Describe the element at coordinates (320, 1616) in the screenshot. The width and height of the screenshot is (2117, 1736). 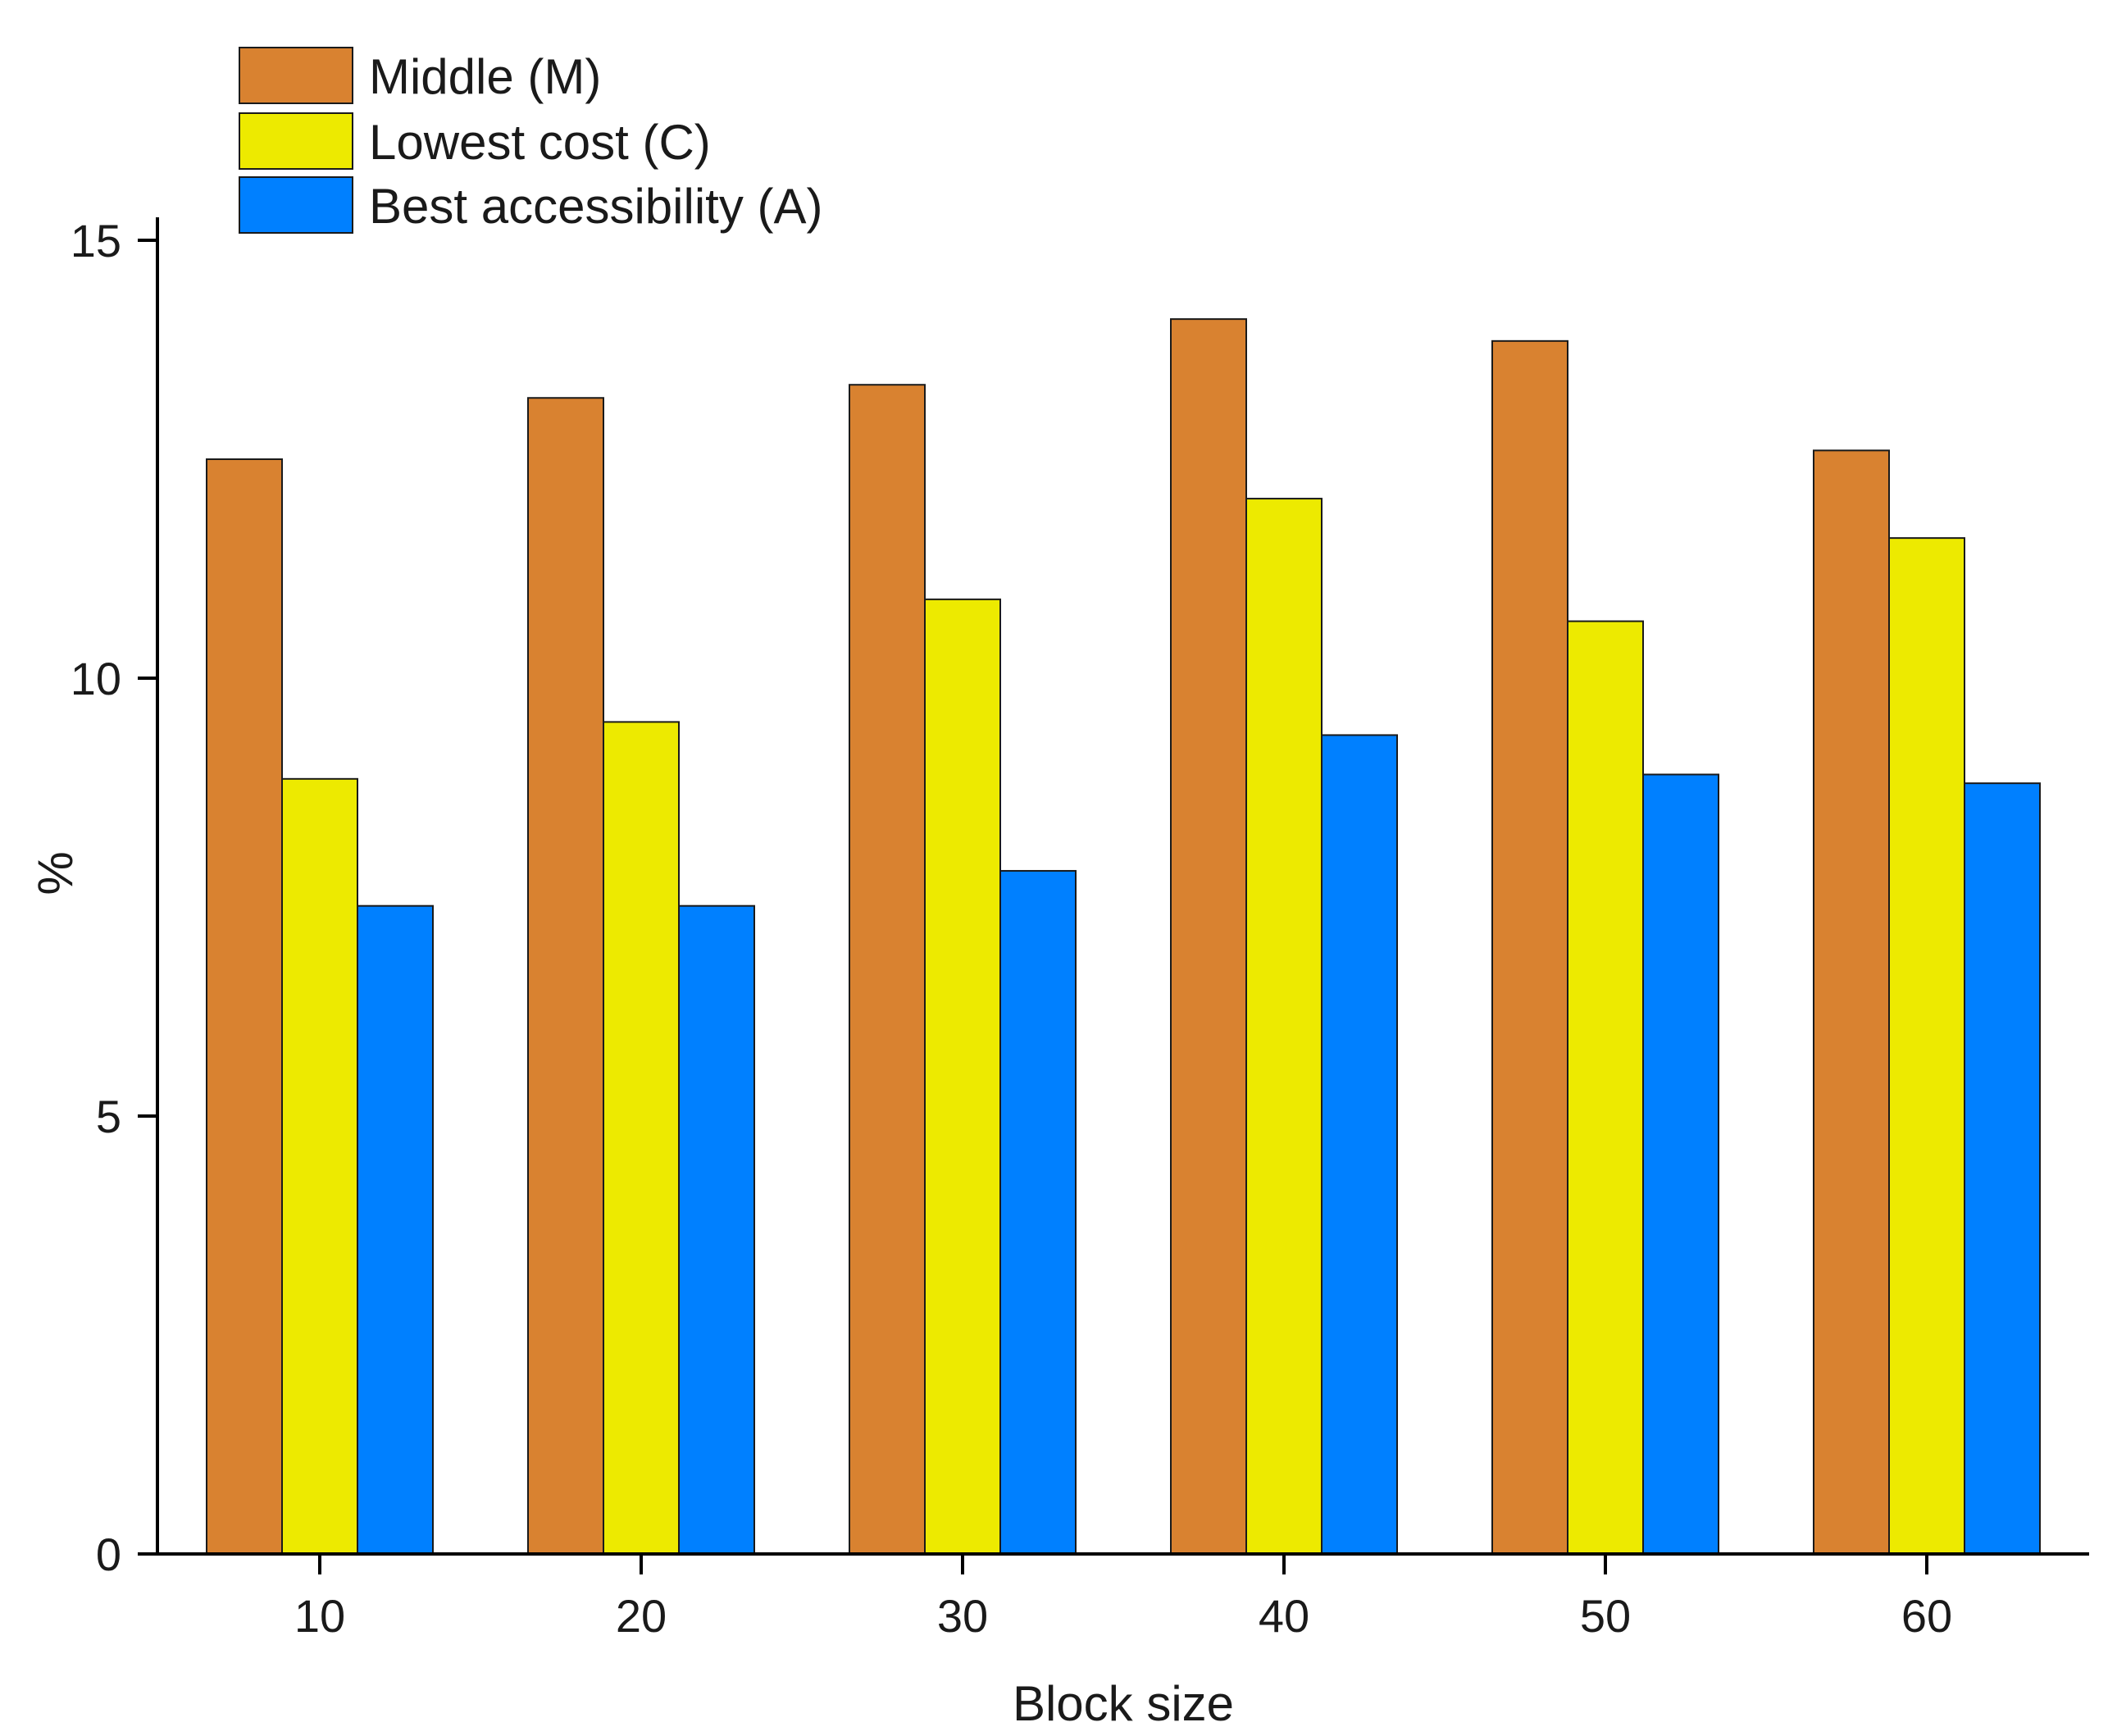
I see `x-tick-label-10: 10` at that location.